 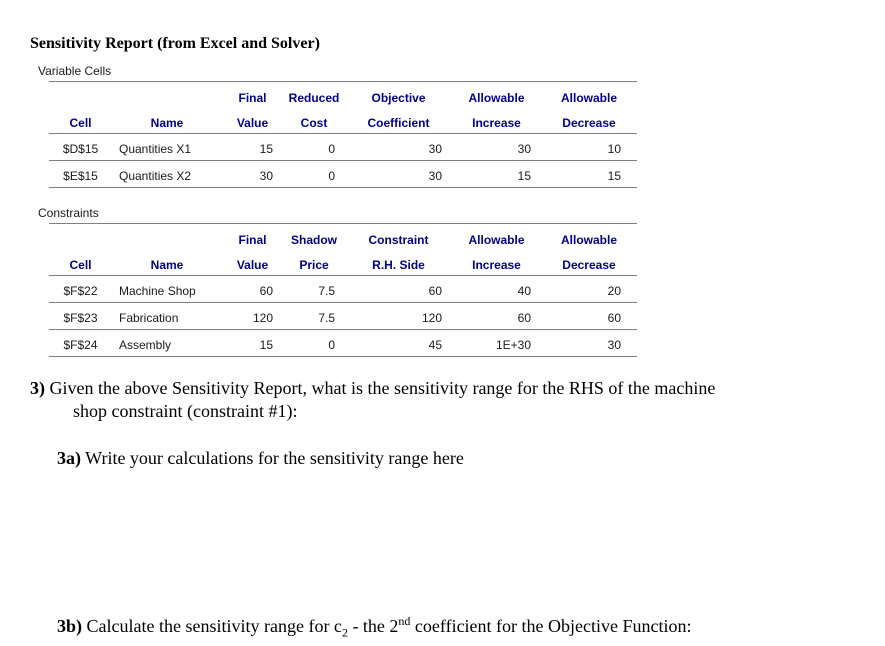 I want to click on question-3b-number: 3b), so click(x=70, y=626).